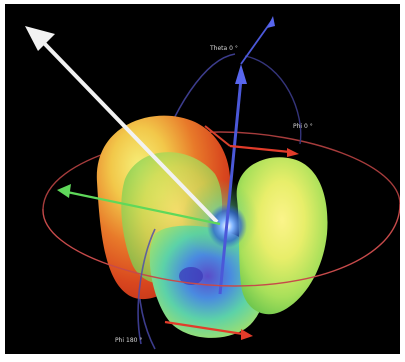 Image resolution: width=405 pixels, height=362 pixels. What do you see at coordinates (128, 340) in the screenshot?
I see `phi-180-label: Phi 180 °` at bounding box center [128, 340].